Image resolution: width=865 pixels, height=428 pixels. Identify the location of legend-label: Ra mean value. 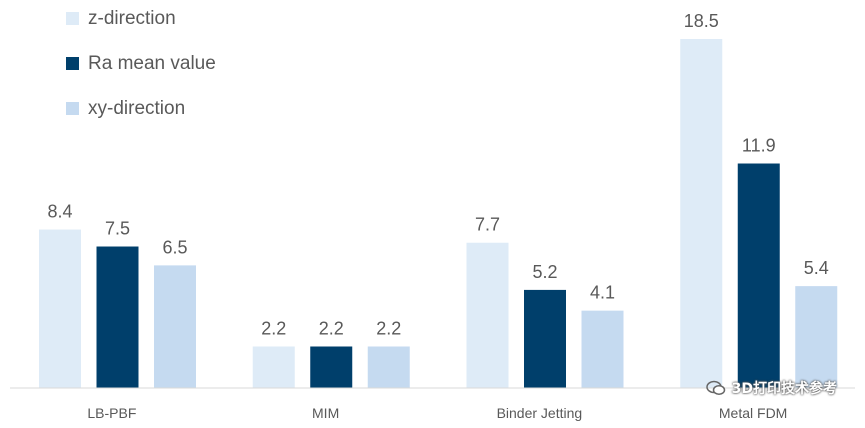
(152, 63).